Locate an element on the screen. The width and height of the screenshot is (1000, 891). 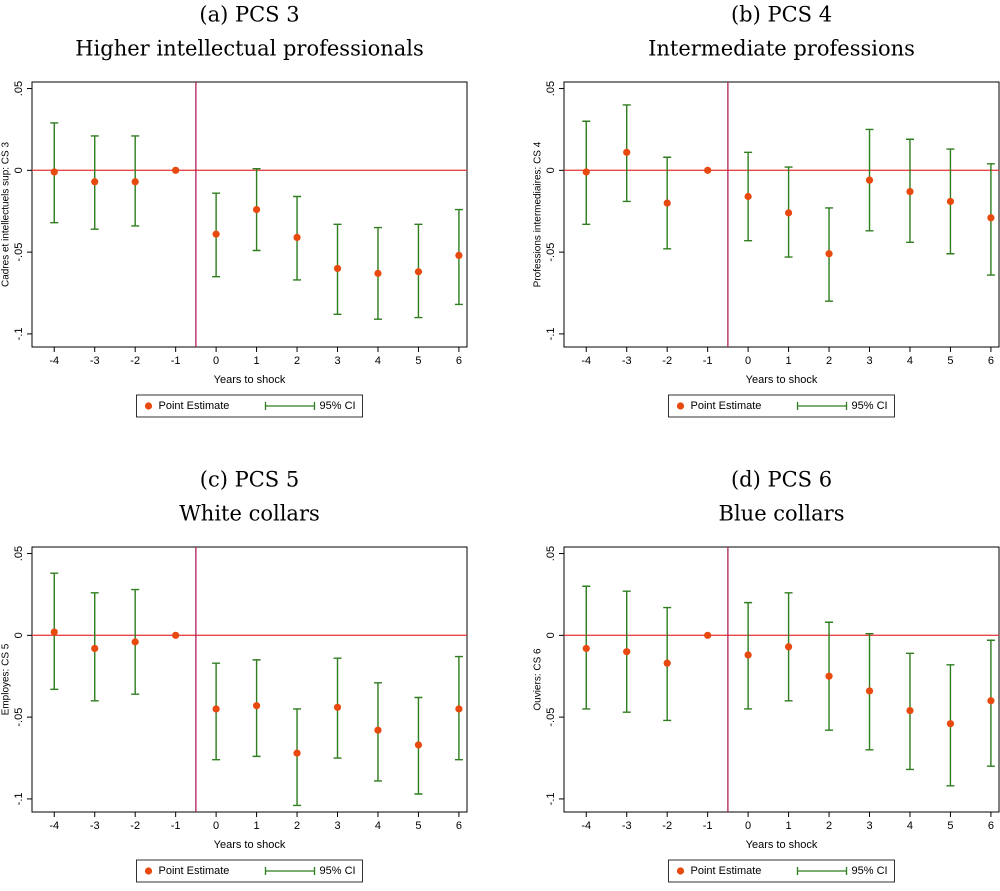
chart-subtitle: White collars is located at coordinates (249, 514).